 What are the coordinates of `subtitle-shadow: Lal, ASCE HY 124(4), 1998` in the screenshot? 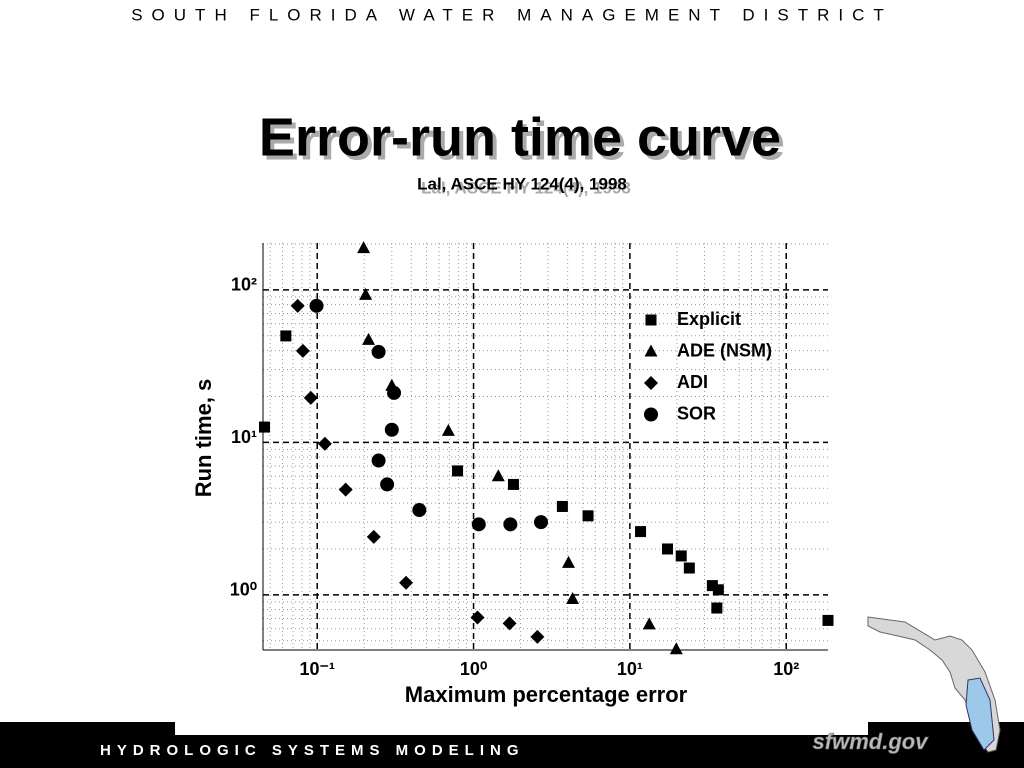 It's located at (526, 187).